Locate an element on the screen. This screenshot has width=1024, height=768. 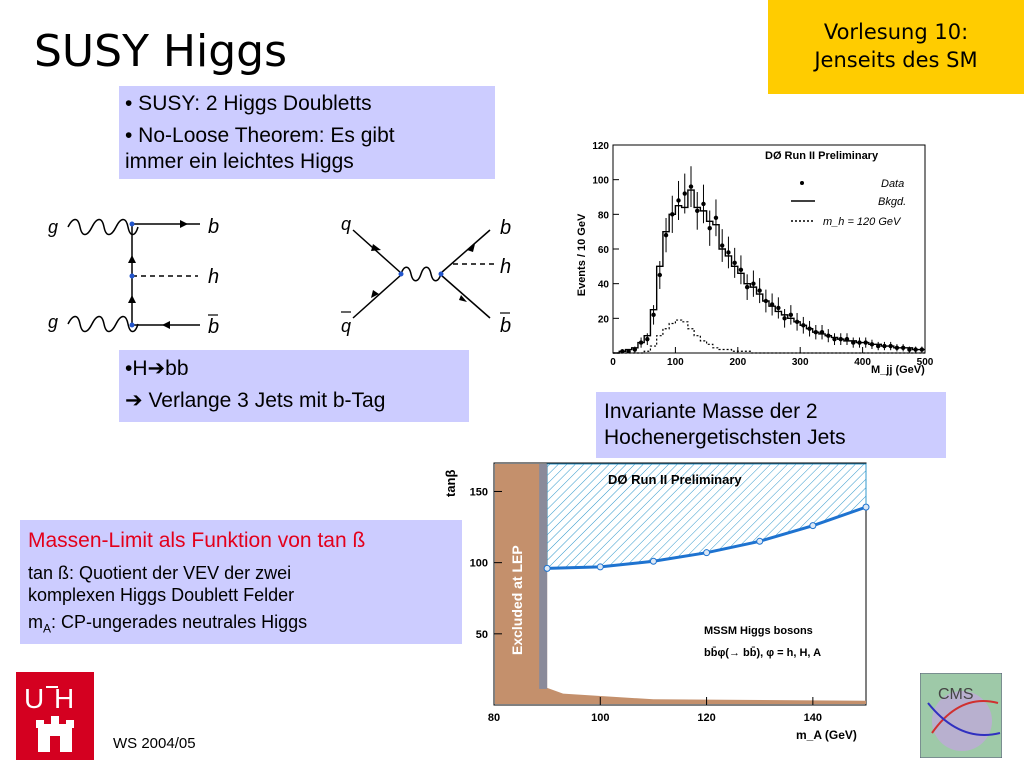
gluon-label-1: g is located at coordinates (53, 227).